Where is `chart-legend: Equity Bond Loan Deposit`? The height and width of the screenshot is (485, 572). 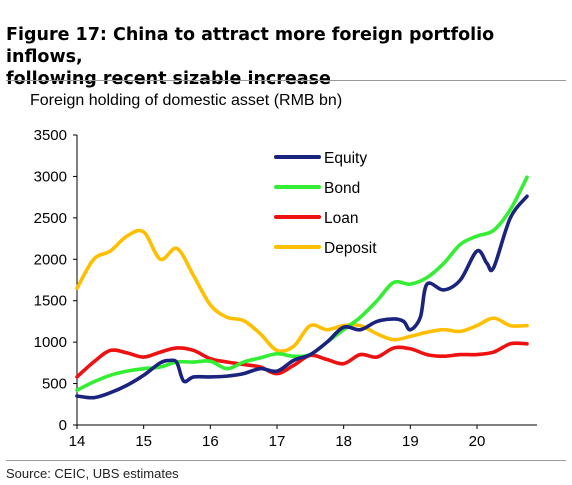 chart-legend: Equity Bond Loan Deposit is located at coordinates (325, 203).